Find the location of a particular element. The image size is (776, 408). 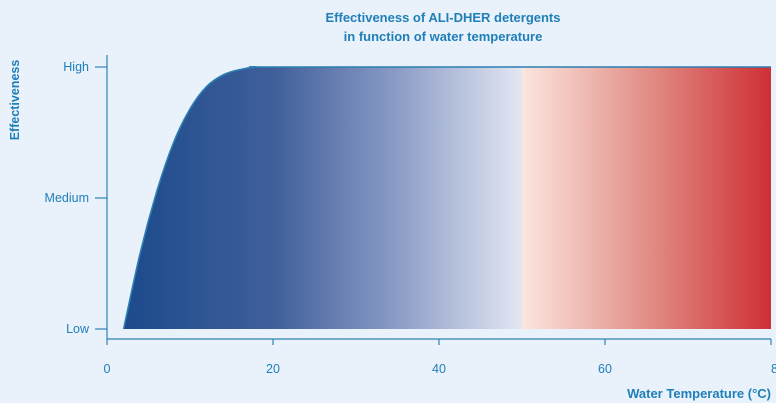

x-tick-label: 20 is located at coordinates (273, 369).